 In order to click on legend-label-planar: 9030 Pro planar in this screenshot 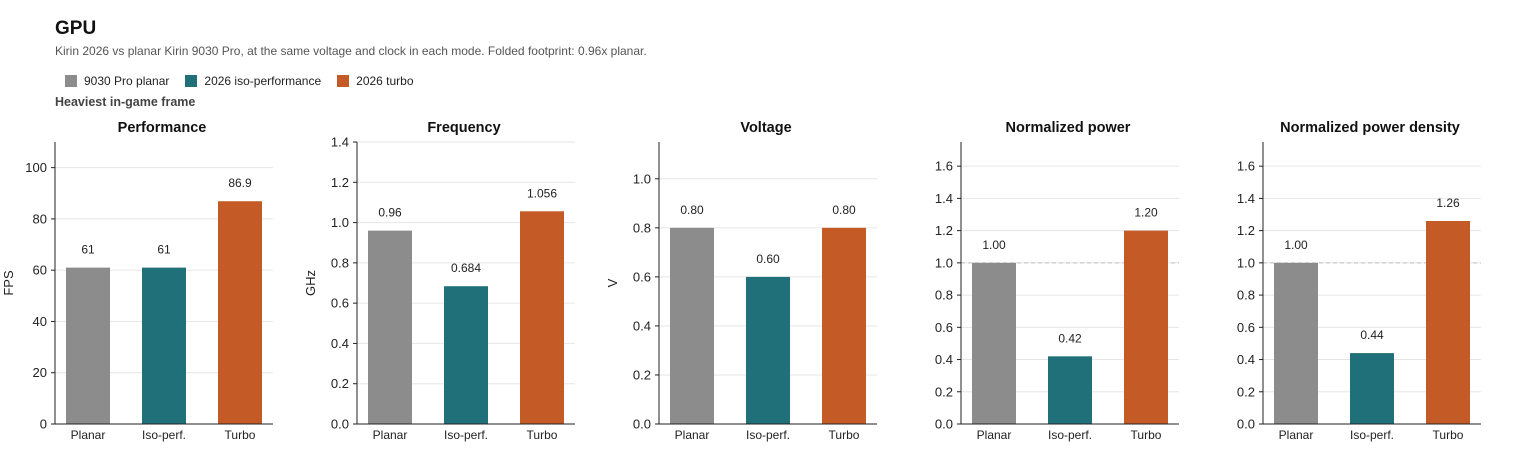, I will do `click(127, 81)`.